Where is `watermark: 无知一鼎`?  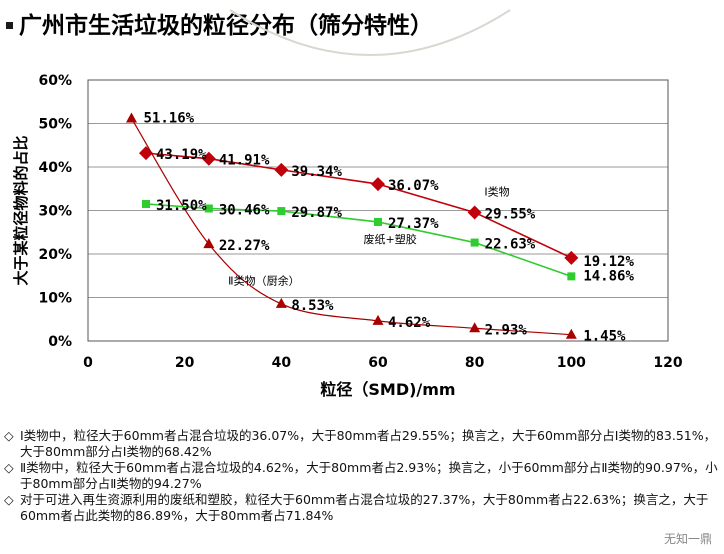 watermark: 无知一鼎 is located at coordinates (687, 538).